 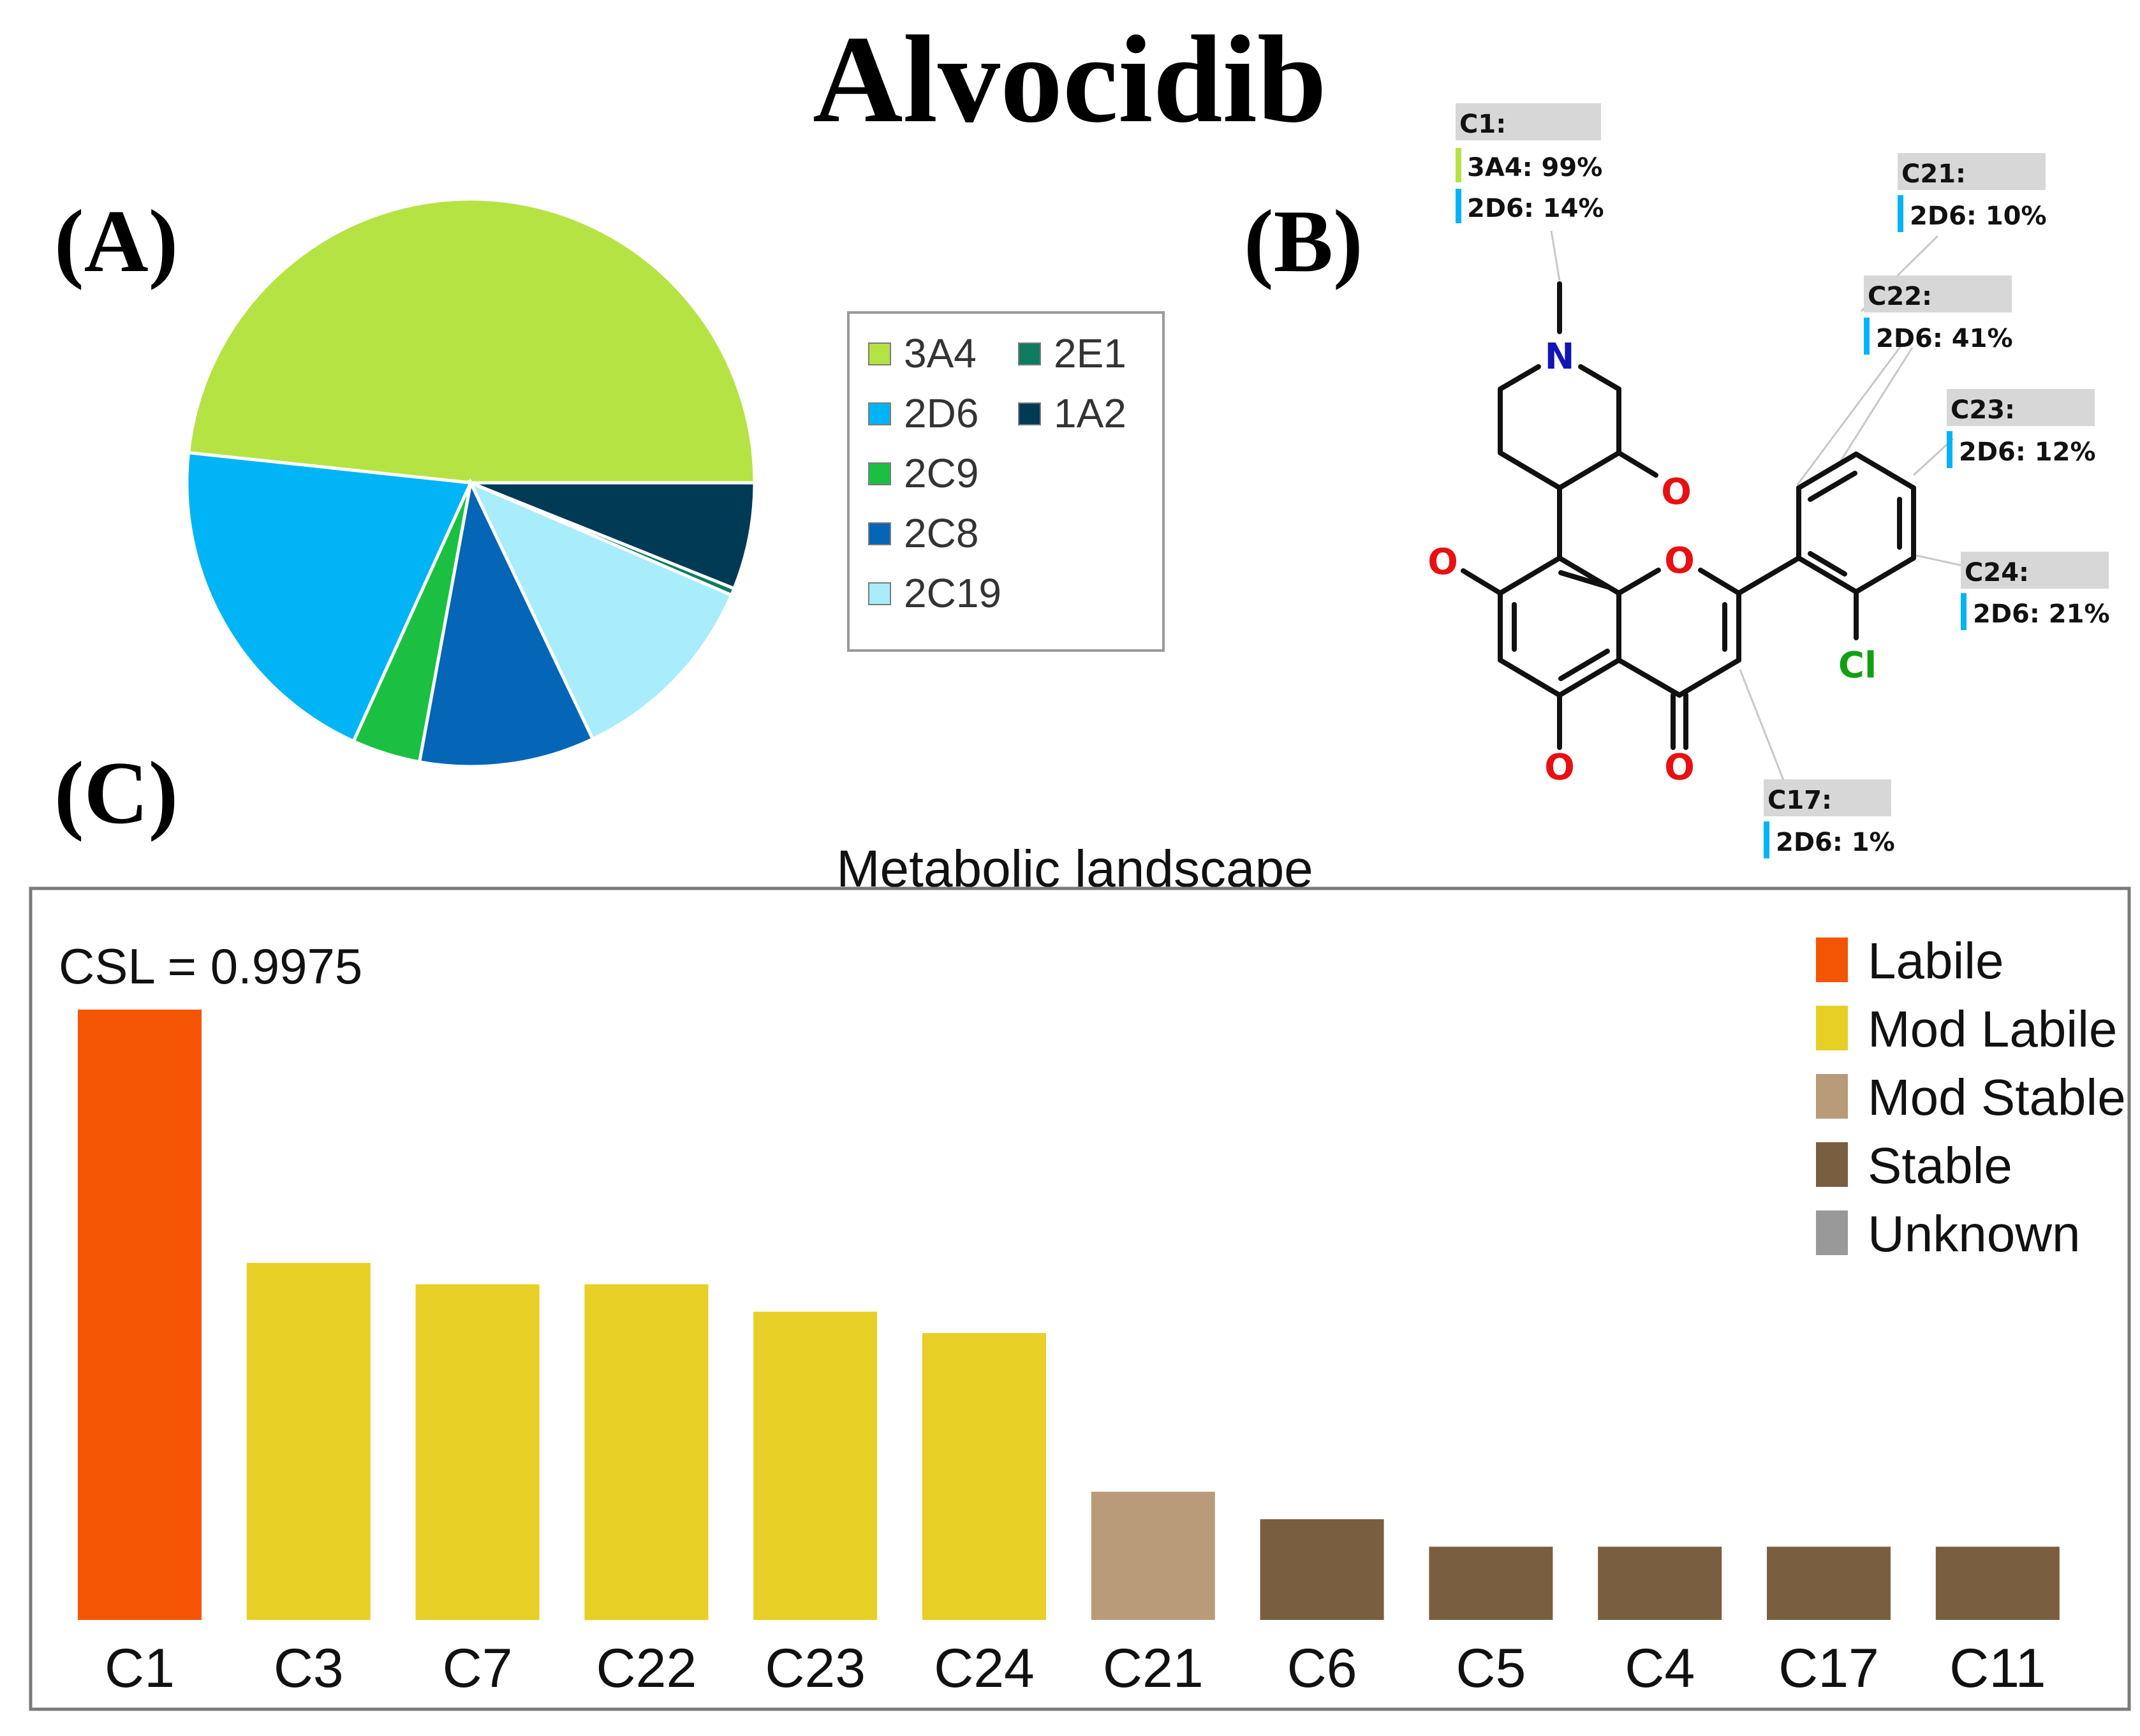 What do you see at coordinates (1491, 1583) in the screenshot?
I see `bar-c5` at bounding box center [1491, 1583].